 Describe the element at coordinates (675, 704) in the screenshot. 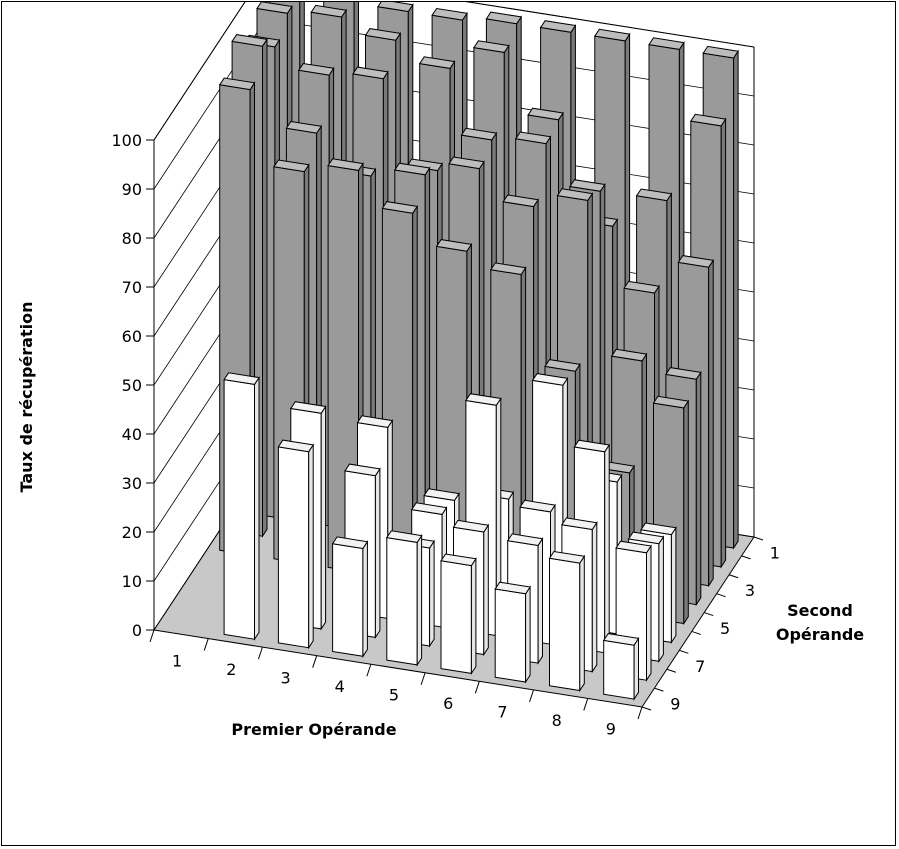

I see `z-tick-label: 9` at that location.